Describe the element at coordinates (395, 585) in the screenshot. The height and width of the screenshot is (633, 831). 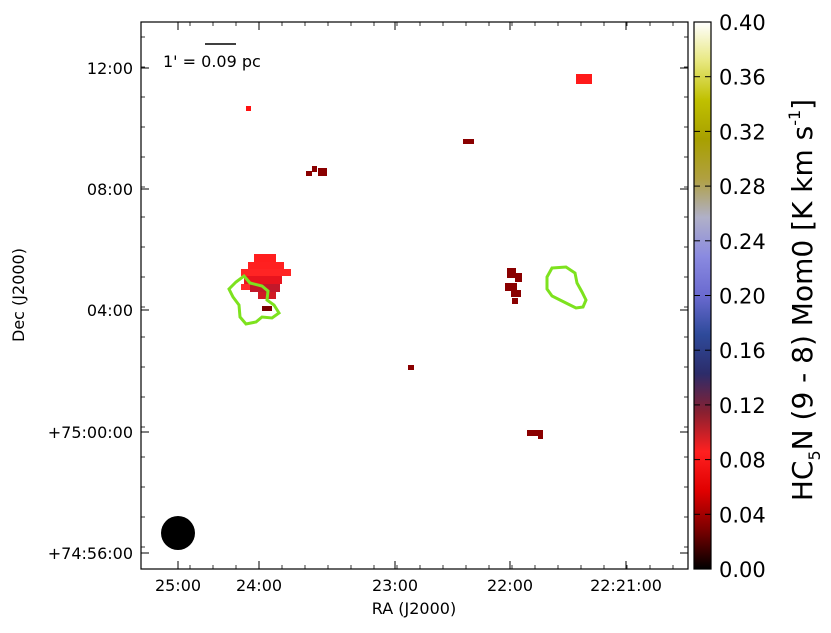
I see `x-tick-label: 23:00` at that location.